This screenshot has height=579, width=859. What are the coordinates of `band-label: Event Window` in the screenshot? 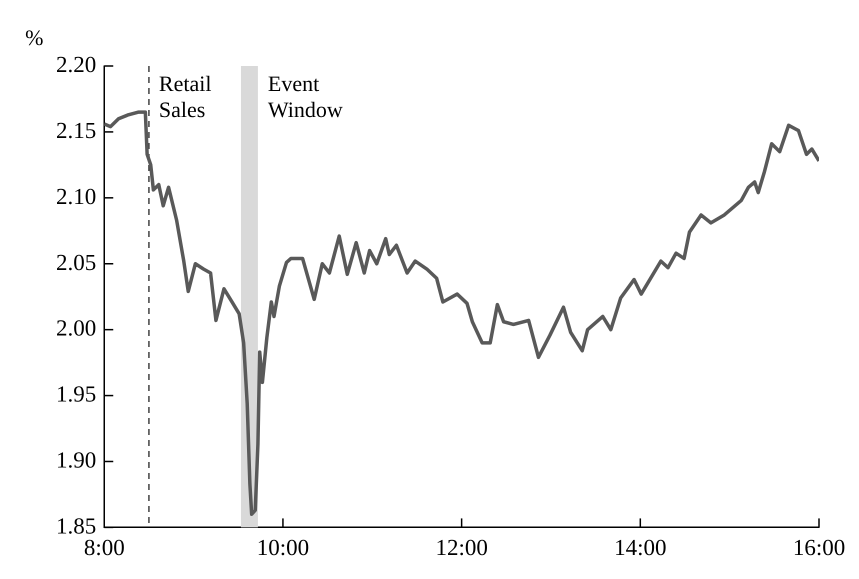 It's located at (305, 96).